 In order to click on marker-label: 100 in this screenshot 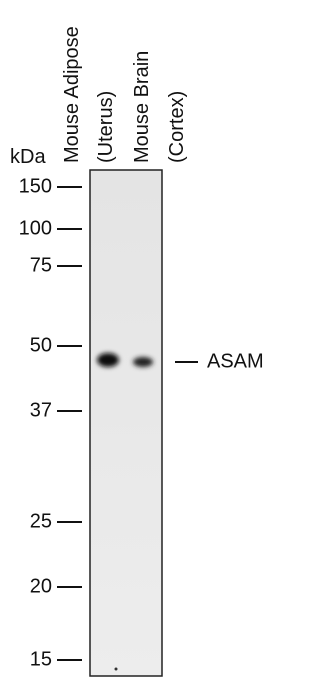, I will do `click(35, 228)`.